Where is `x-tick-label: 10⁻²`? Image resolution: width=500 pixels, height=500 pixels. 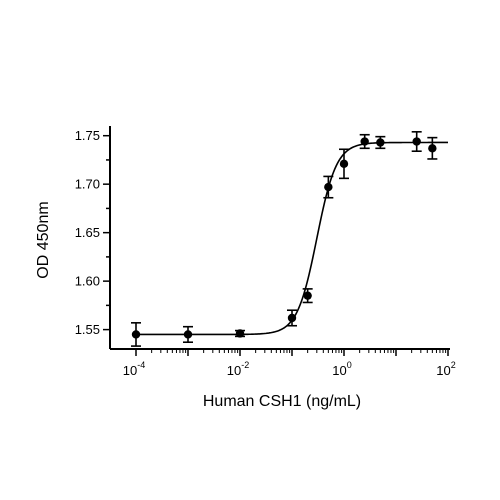 x-tick-label: 10⁻² is located at coordinates (238, 369).